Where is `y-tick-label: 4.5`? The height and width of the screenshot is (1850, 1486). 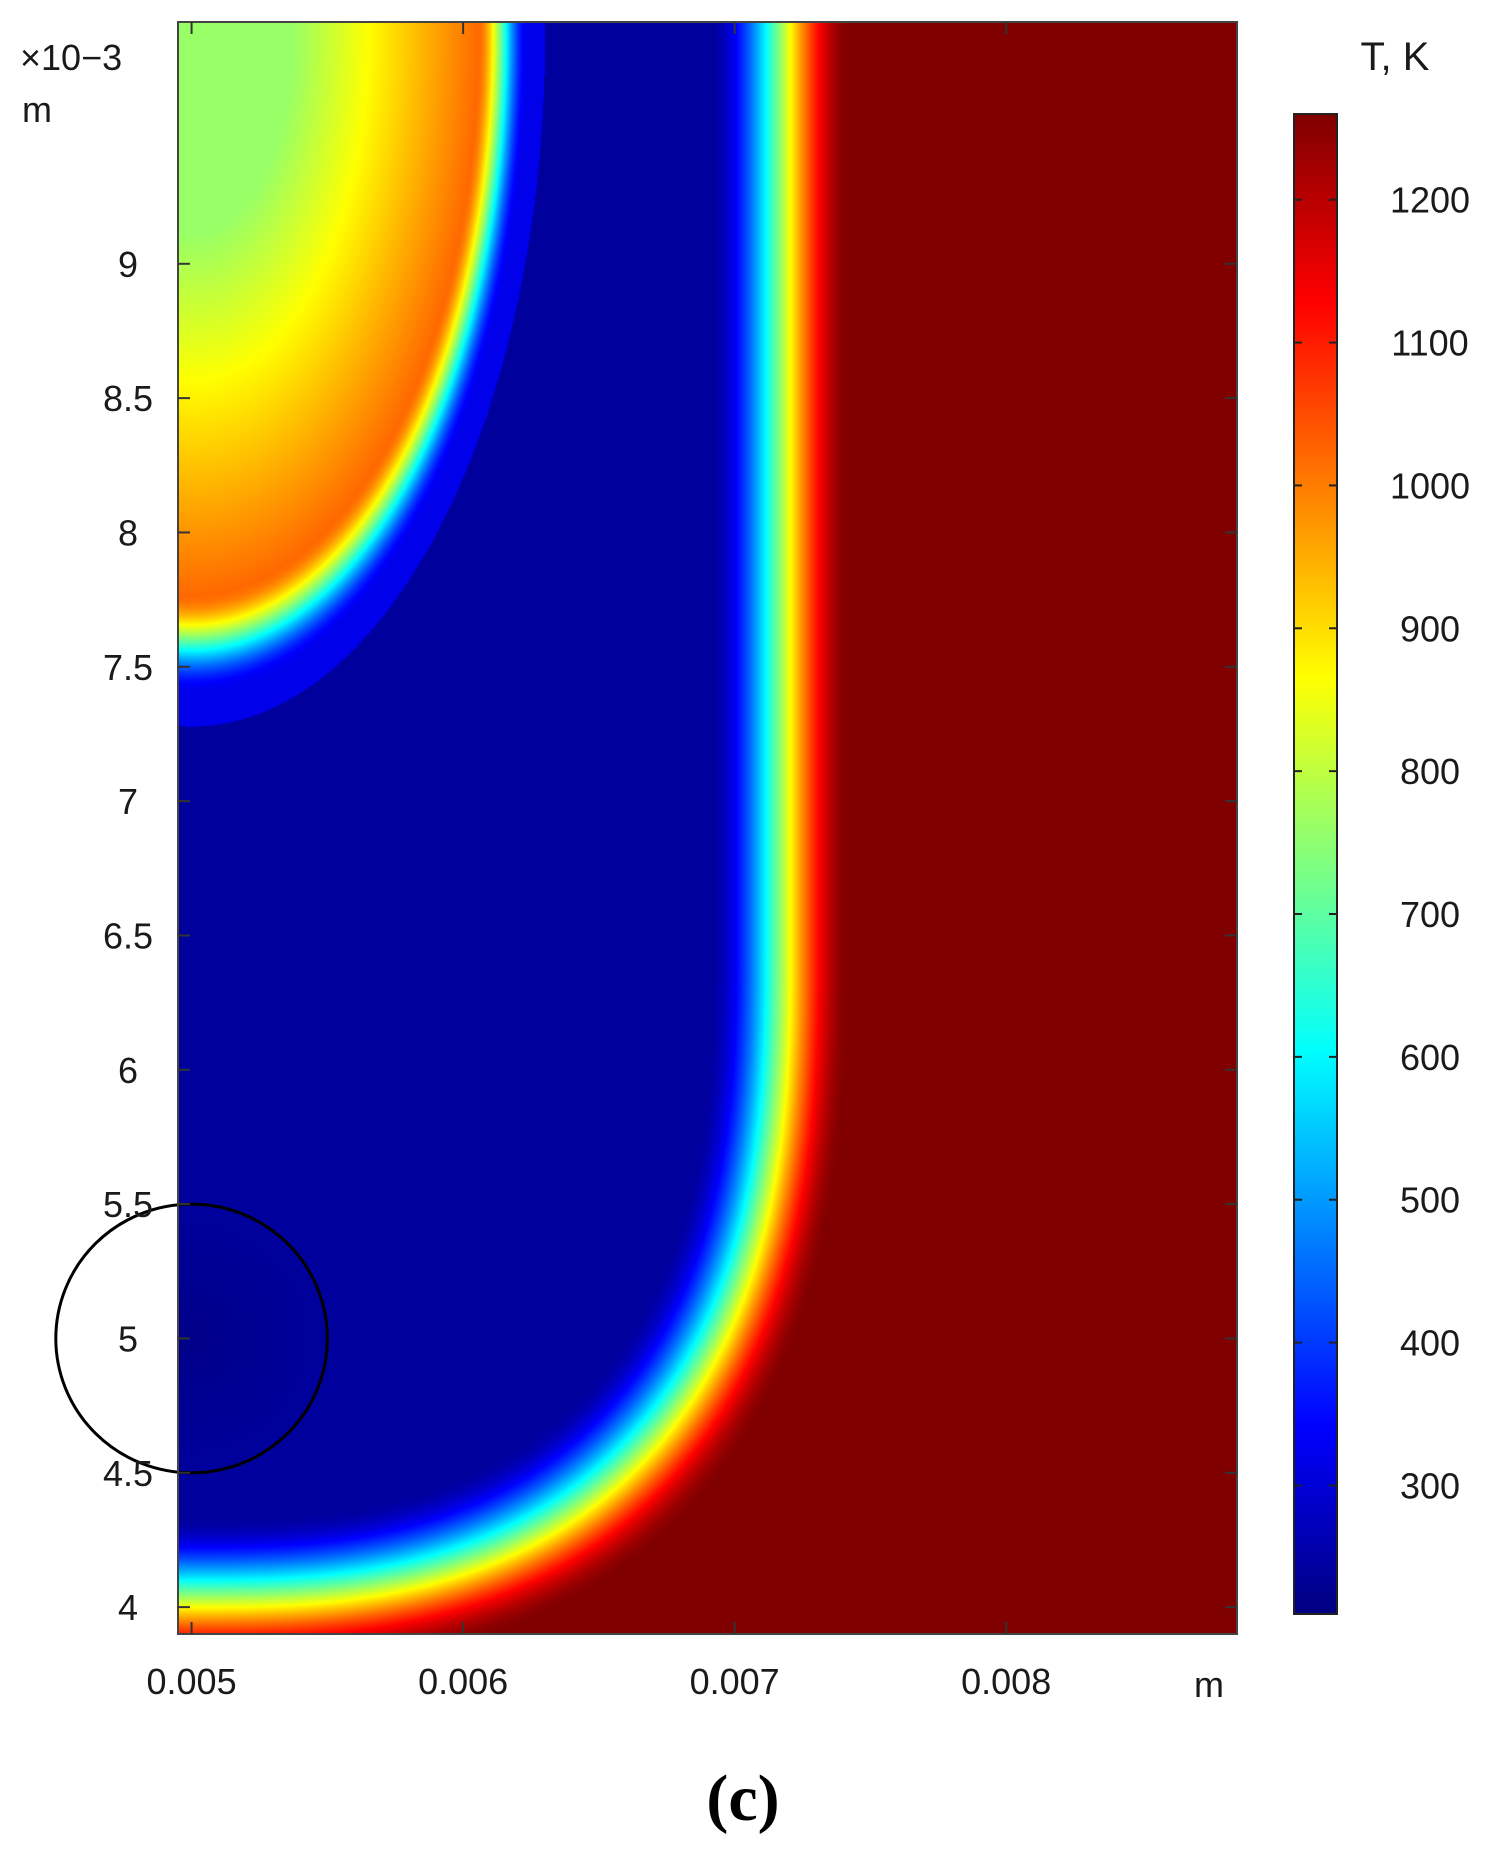
y-tick-label: 4.5 is located at coordinates (128, 1473).